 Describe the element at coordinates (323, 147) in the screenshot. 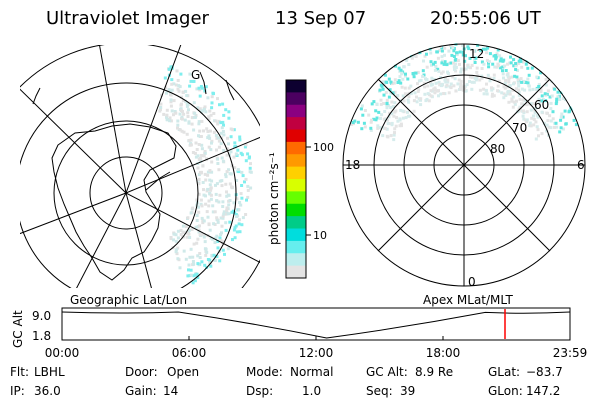

I see `color-scale-tick-100: 100` at that location.